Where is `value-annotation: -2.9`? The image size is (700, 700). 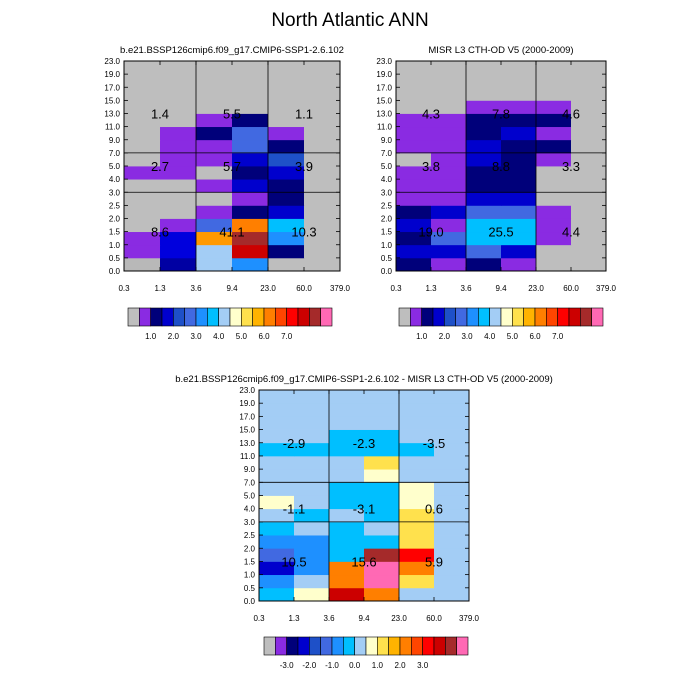
value-annotation: -2.9 is located at coordinates (294, 443).